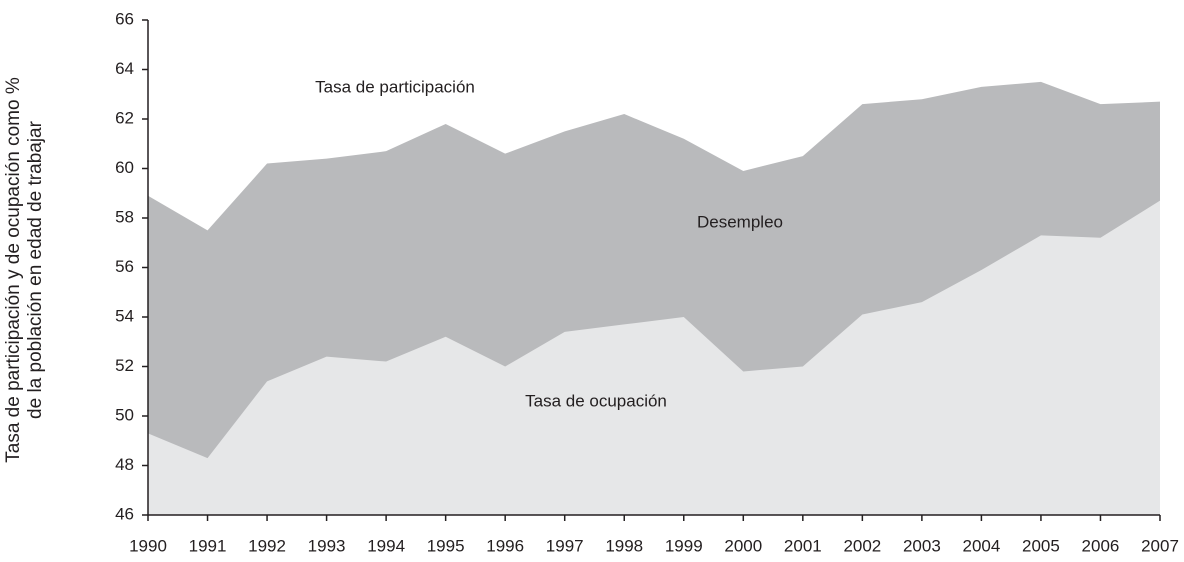 This screenshot has height=562, width=1184. What do you see at coordinates (124, 513) in the screenshot?
I see `y-tick-label: 46` at bounding box center [124, 513].